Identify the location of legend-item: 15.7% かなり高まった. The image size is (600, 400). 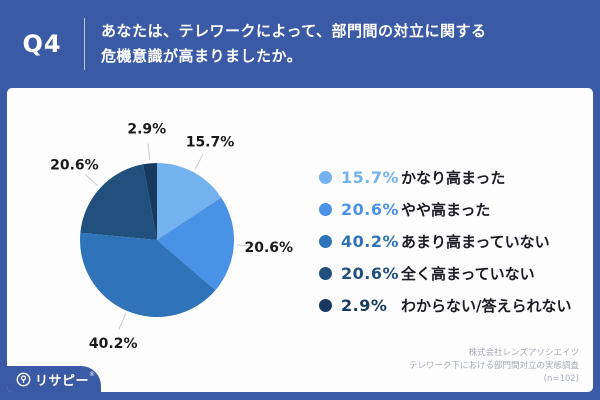
(445, 177).